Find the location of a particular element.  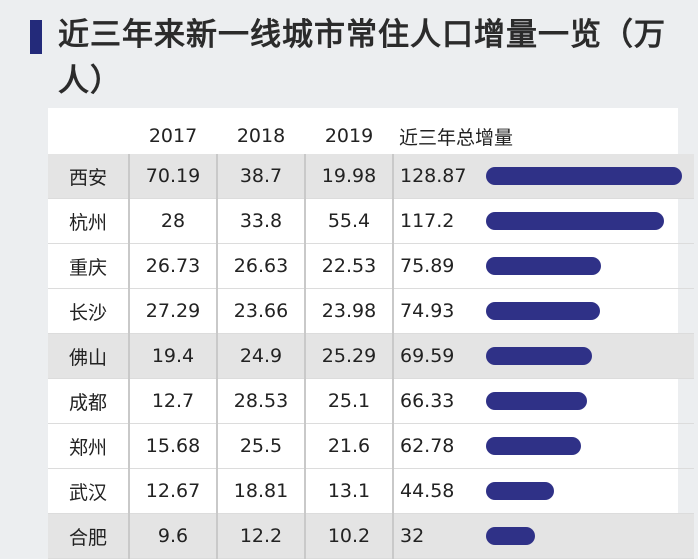

value-2017-cell: 19.4 is located at coordinates (172, 356).